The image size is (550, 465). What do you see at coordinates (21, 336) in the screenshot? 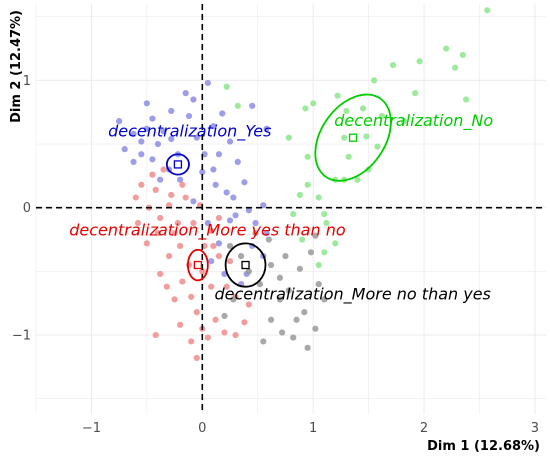
I see `y-tick-label: −1` at bounding box center [21, 336].